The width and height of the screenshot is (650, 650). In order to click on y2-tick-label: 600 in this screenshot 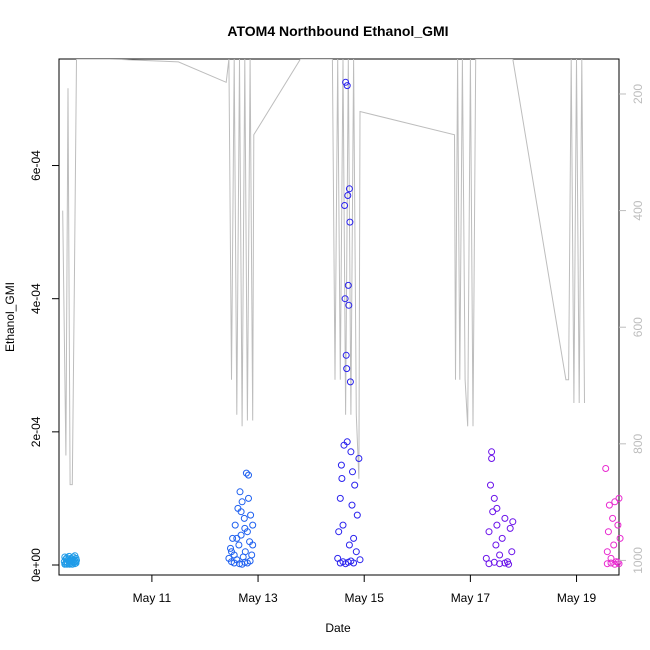, I will do `click(638, 327)`.